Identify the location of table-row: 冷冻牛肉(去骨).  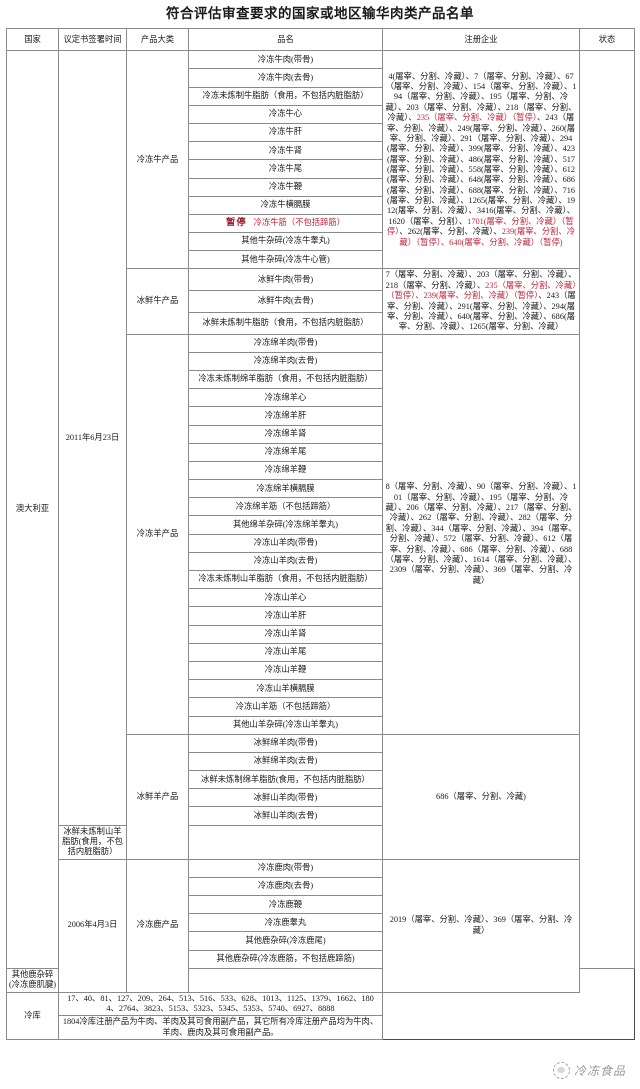
(321, 78).